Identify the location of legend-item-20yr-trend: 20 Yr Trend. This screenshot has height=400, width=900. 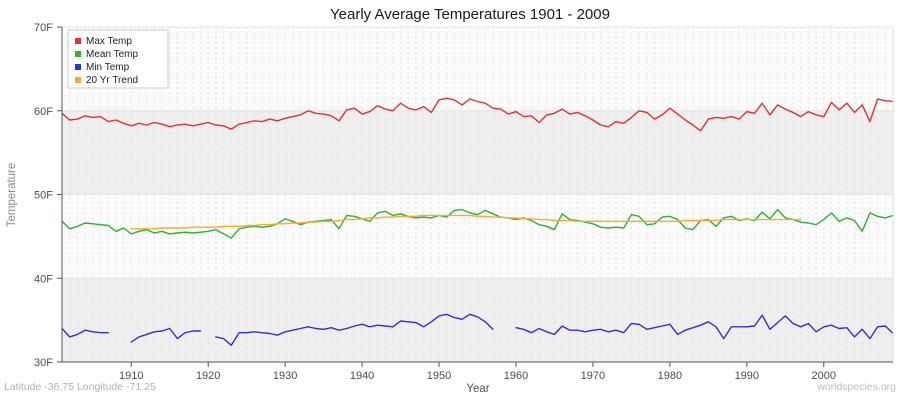
(106, 80).